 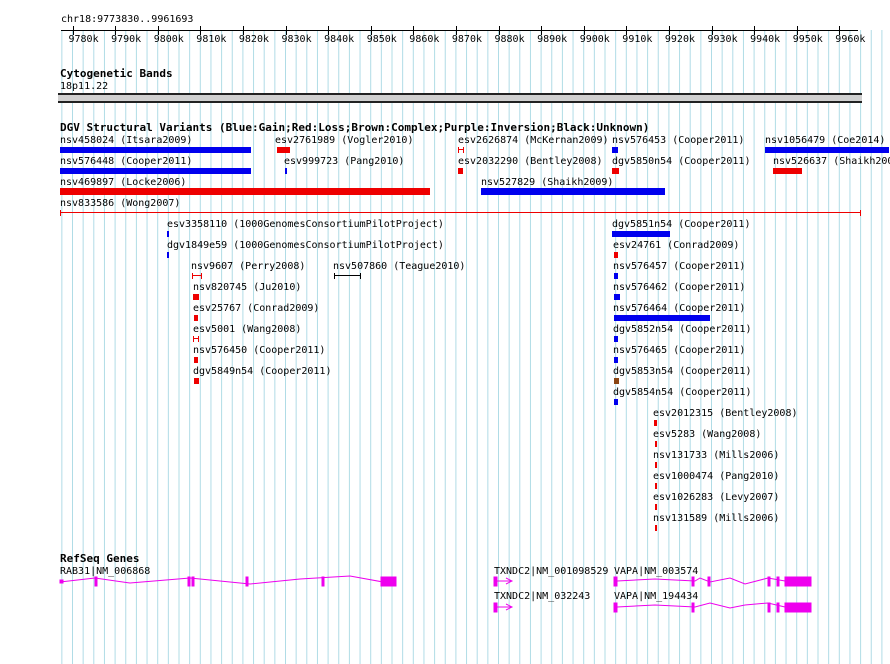 I want to click on variant-label: esv1000474 (Pang2010), so click(x=716, y=476).